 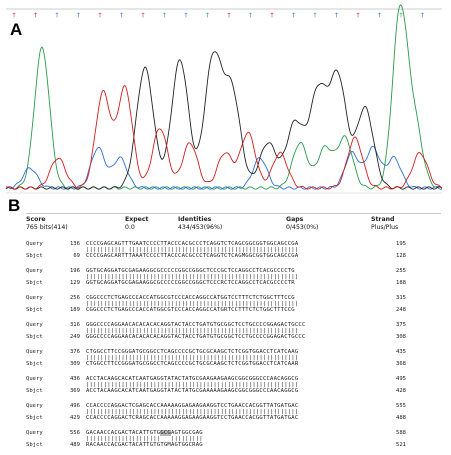 What do you see at coordinates (130, 227) in the screenshot?
I see `expect-value: 0.0` at bounding box center [130, 227].